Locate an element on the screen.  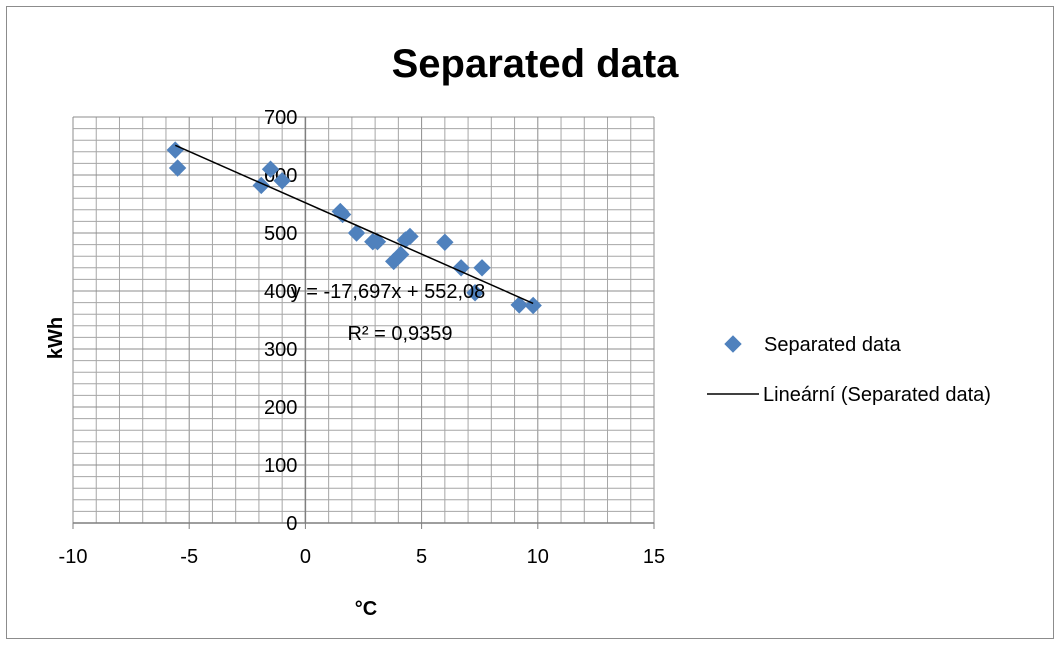
x-tick-label: -10 is located at coordinates (73, 557).